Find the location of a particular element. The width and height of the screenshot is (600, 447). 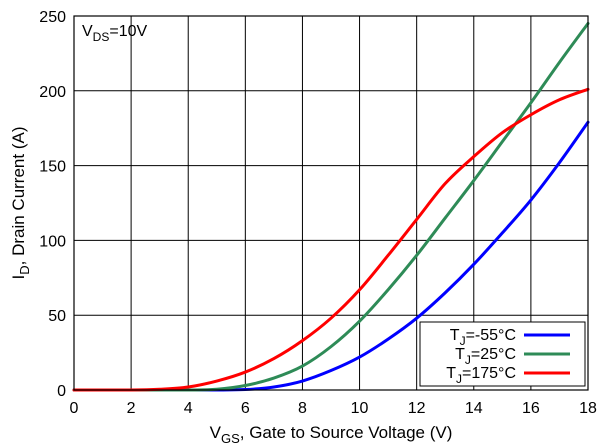

legend-label-1: TJ=25°C is located at coordinates (485, 356).